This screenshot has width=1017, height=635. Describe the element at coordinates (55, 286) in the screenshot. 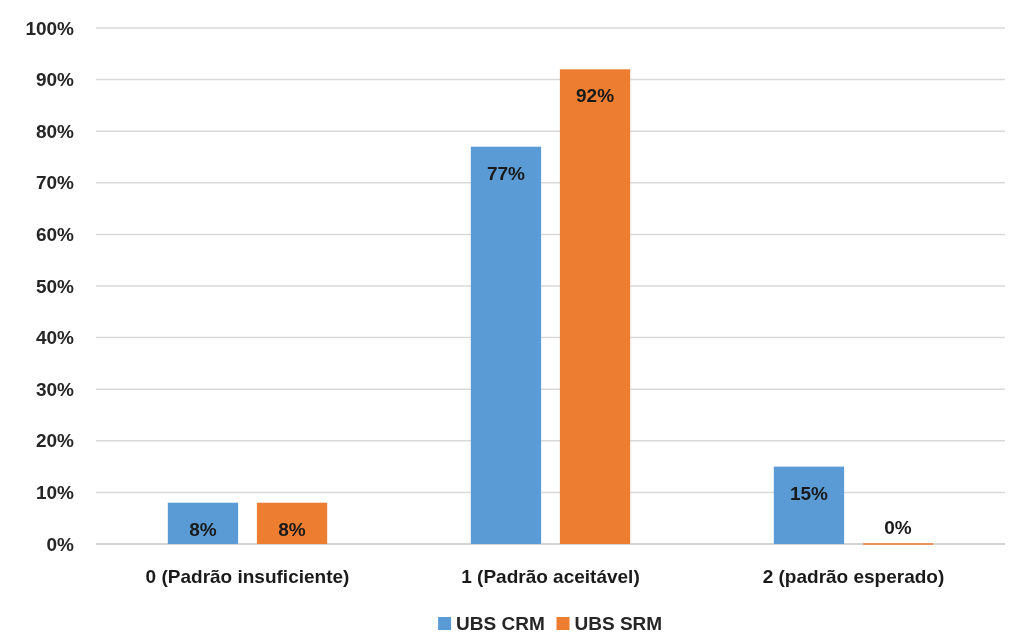

I see `y-tick-label: 50%` at that location.